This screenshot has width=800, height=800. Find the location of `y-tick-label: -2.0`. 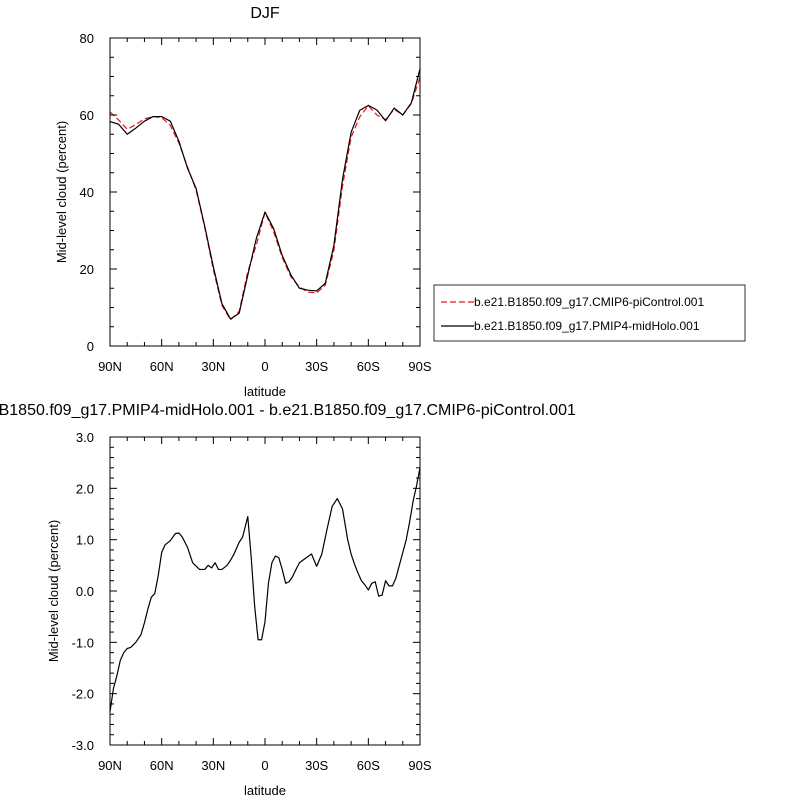

y-tick-label: -2.0 is located at coordinates (83, 694).